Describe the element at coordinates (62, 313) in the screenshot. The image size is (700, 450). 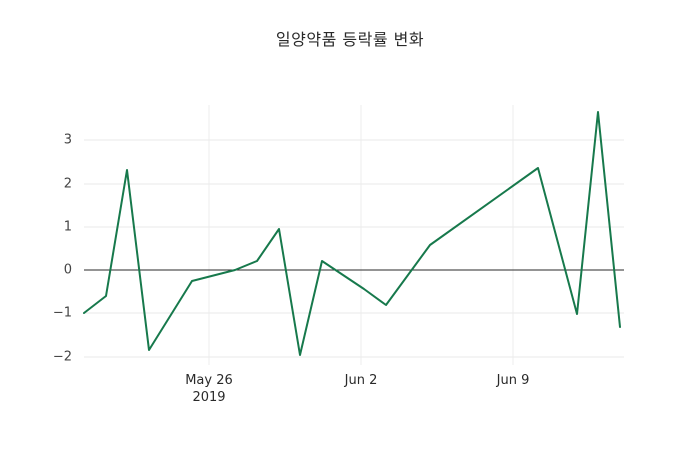
I see `ytick-label-minus-1: −1` at that location.